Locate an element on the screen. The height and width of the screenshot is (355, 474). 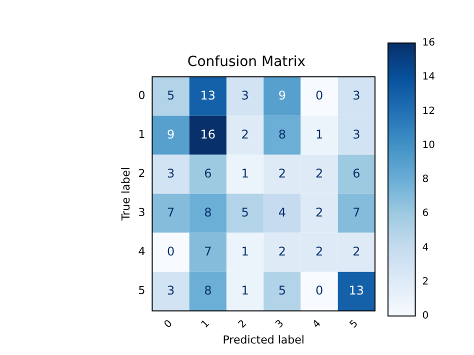
y-tick-label: 2 is located at coordinates (142, 173).